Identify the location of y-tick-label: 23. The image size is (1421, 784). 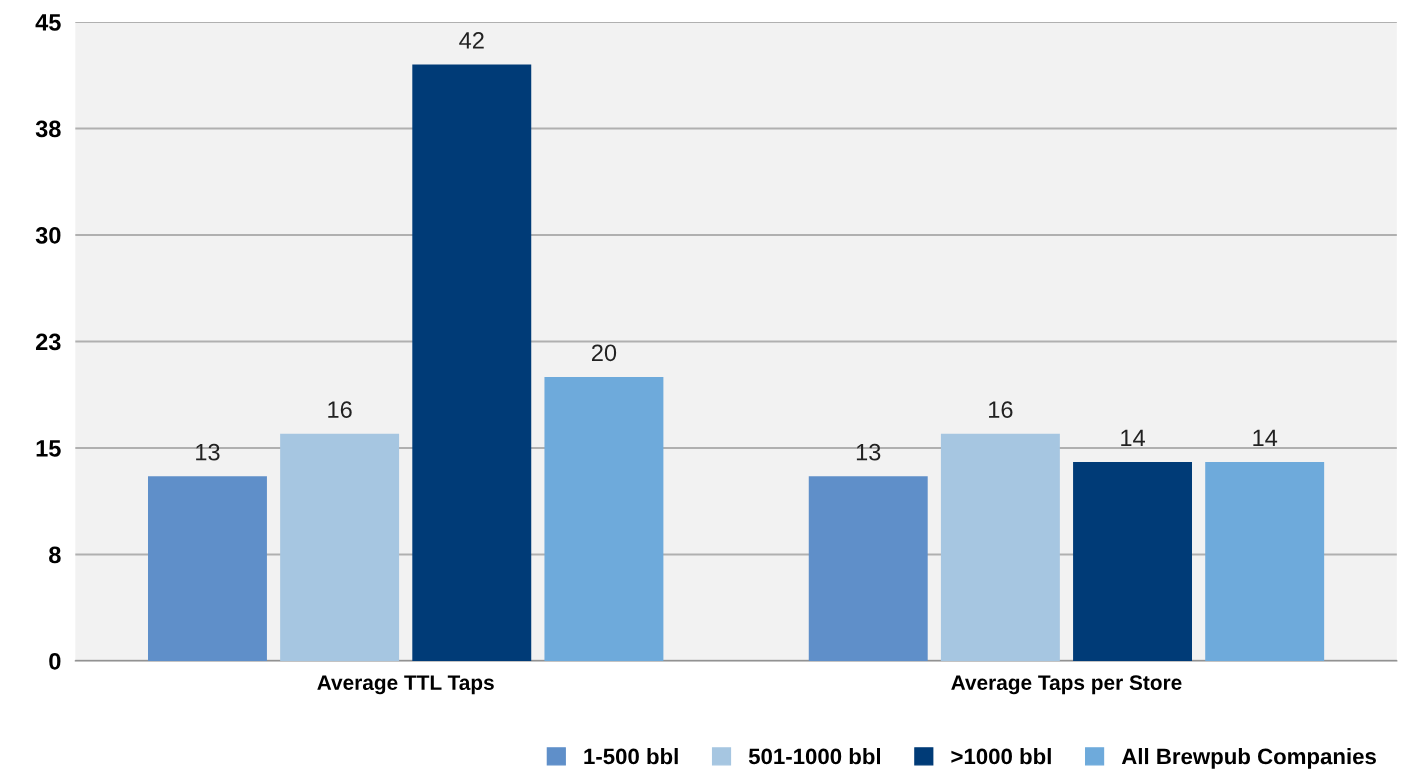
(48, 342).